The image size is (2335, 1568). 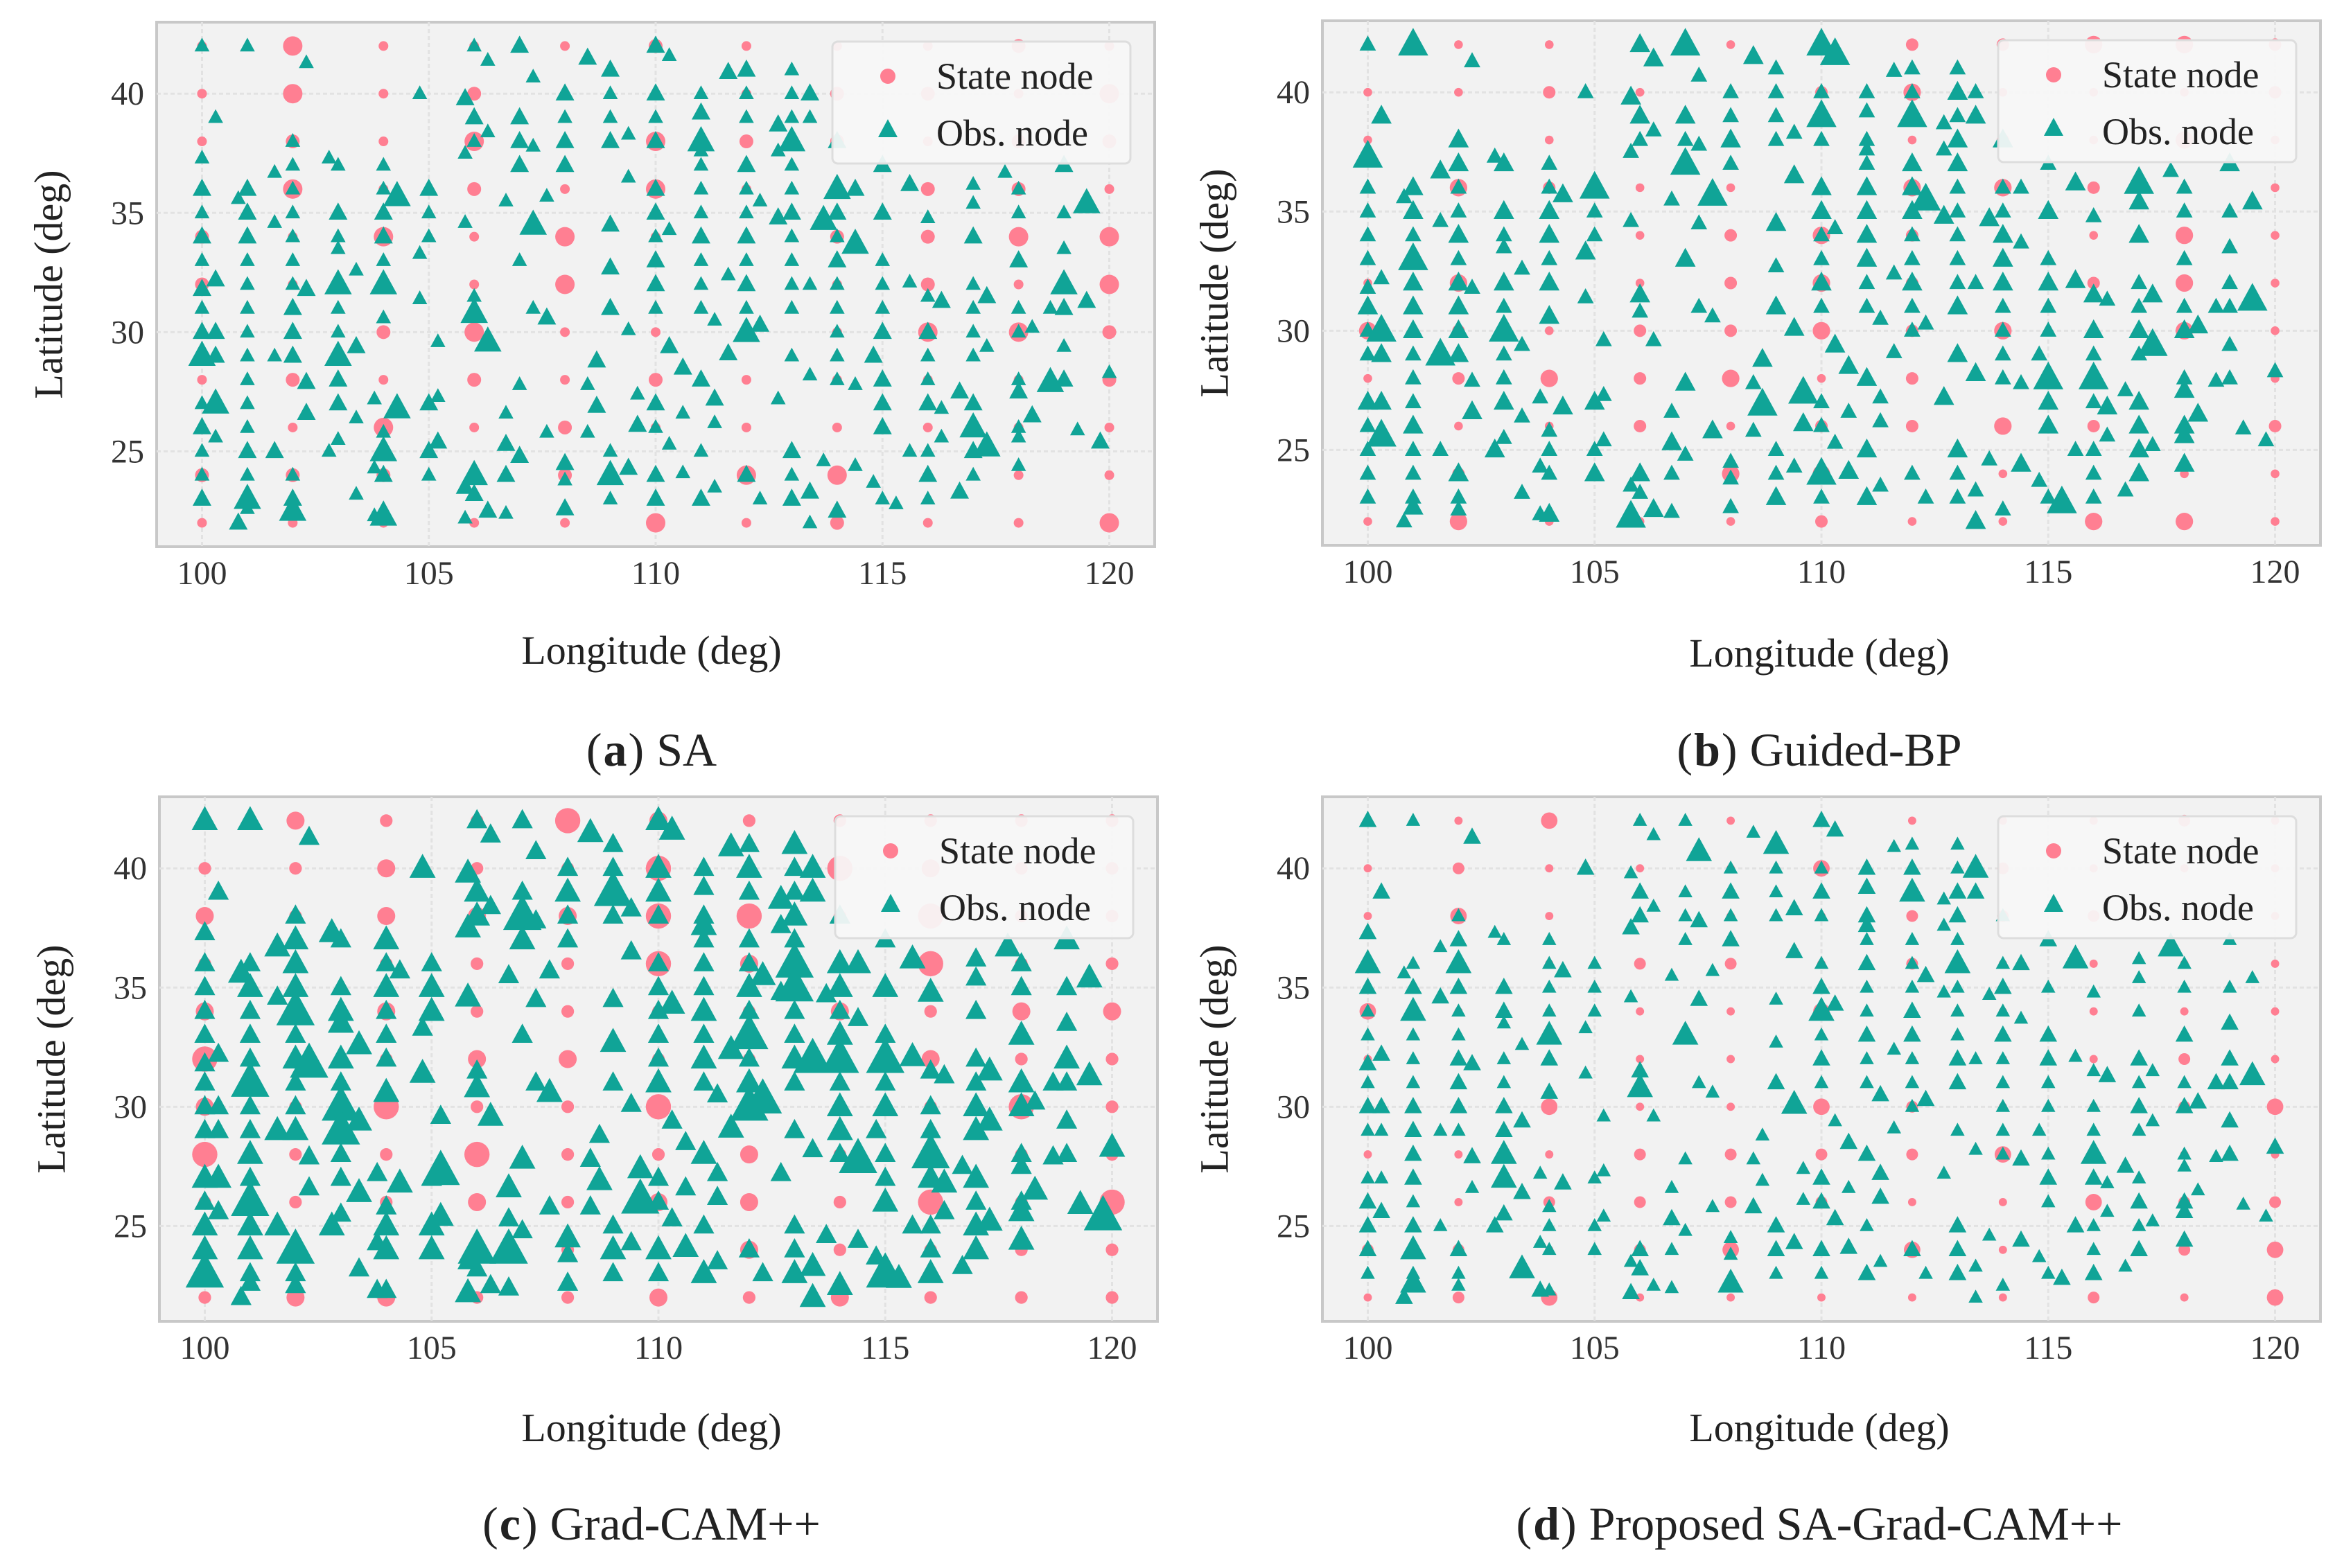 What do you see at coordinates (1294, 987) in the screenshot?
I see `y-tick-label: 35` at bounding box center [1294, 987].